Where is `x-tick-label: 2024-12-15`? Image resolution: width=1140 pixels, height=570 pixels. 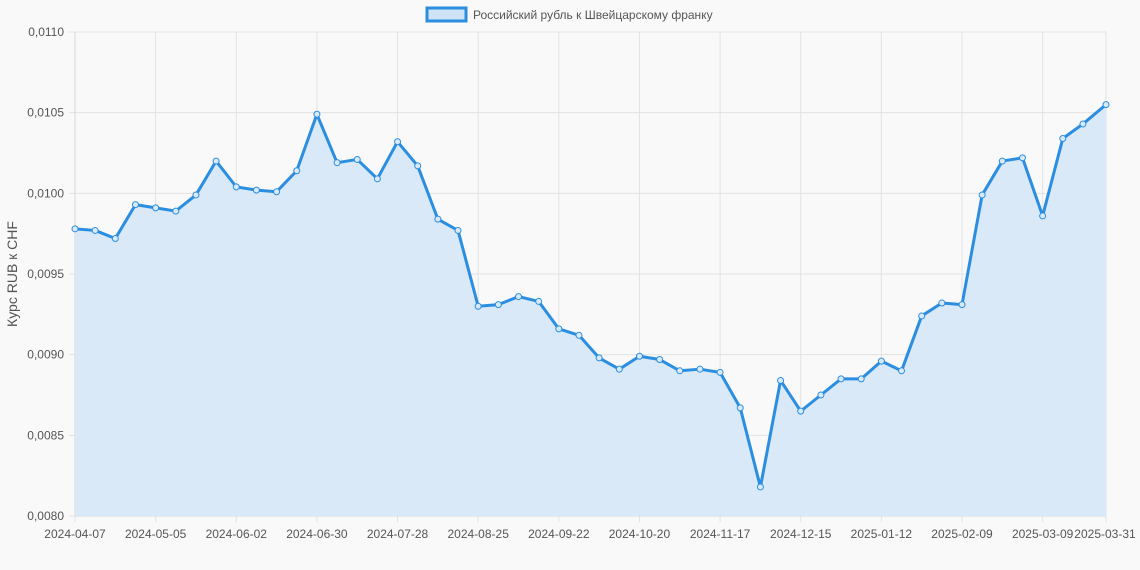 x-tick-label: 2024-12-15 is located at coordinates (801, 534).